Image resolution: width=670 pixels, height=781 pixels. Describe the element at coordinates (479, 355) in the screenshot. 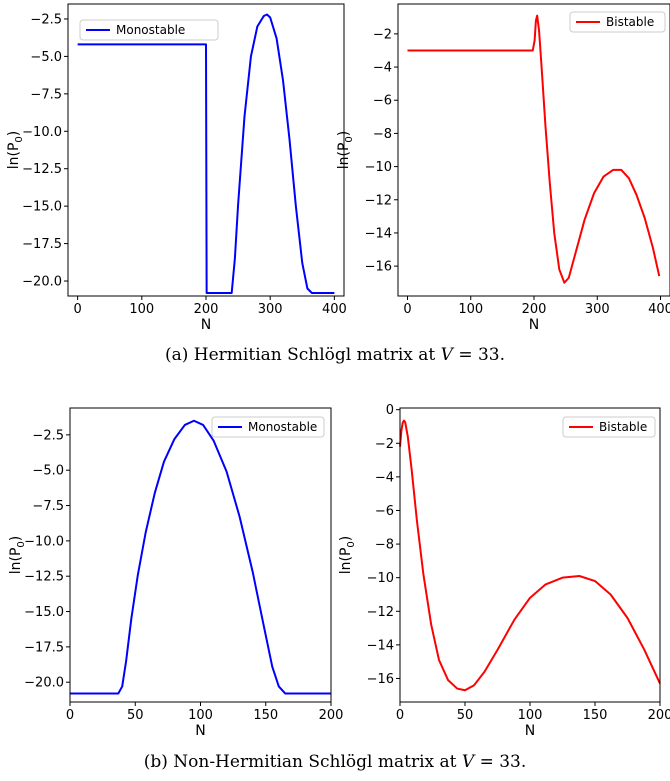

I see `caption-a-suffix: = 33.` at that location.